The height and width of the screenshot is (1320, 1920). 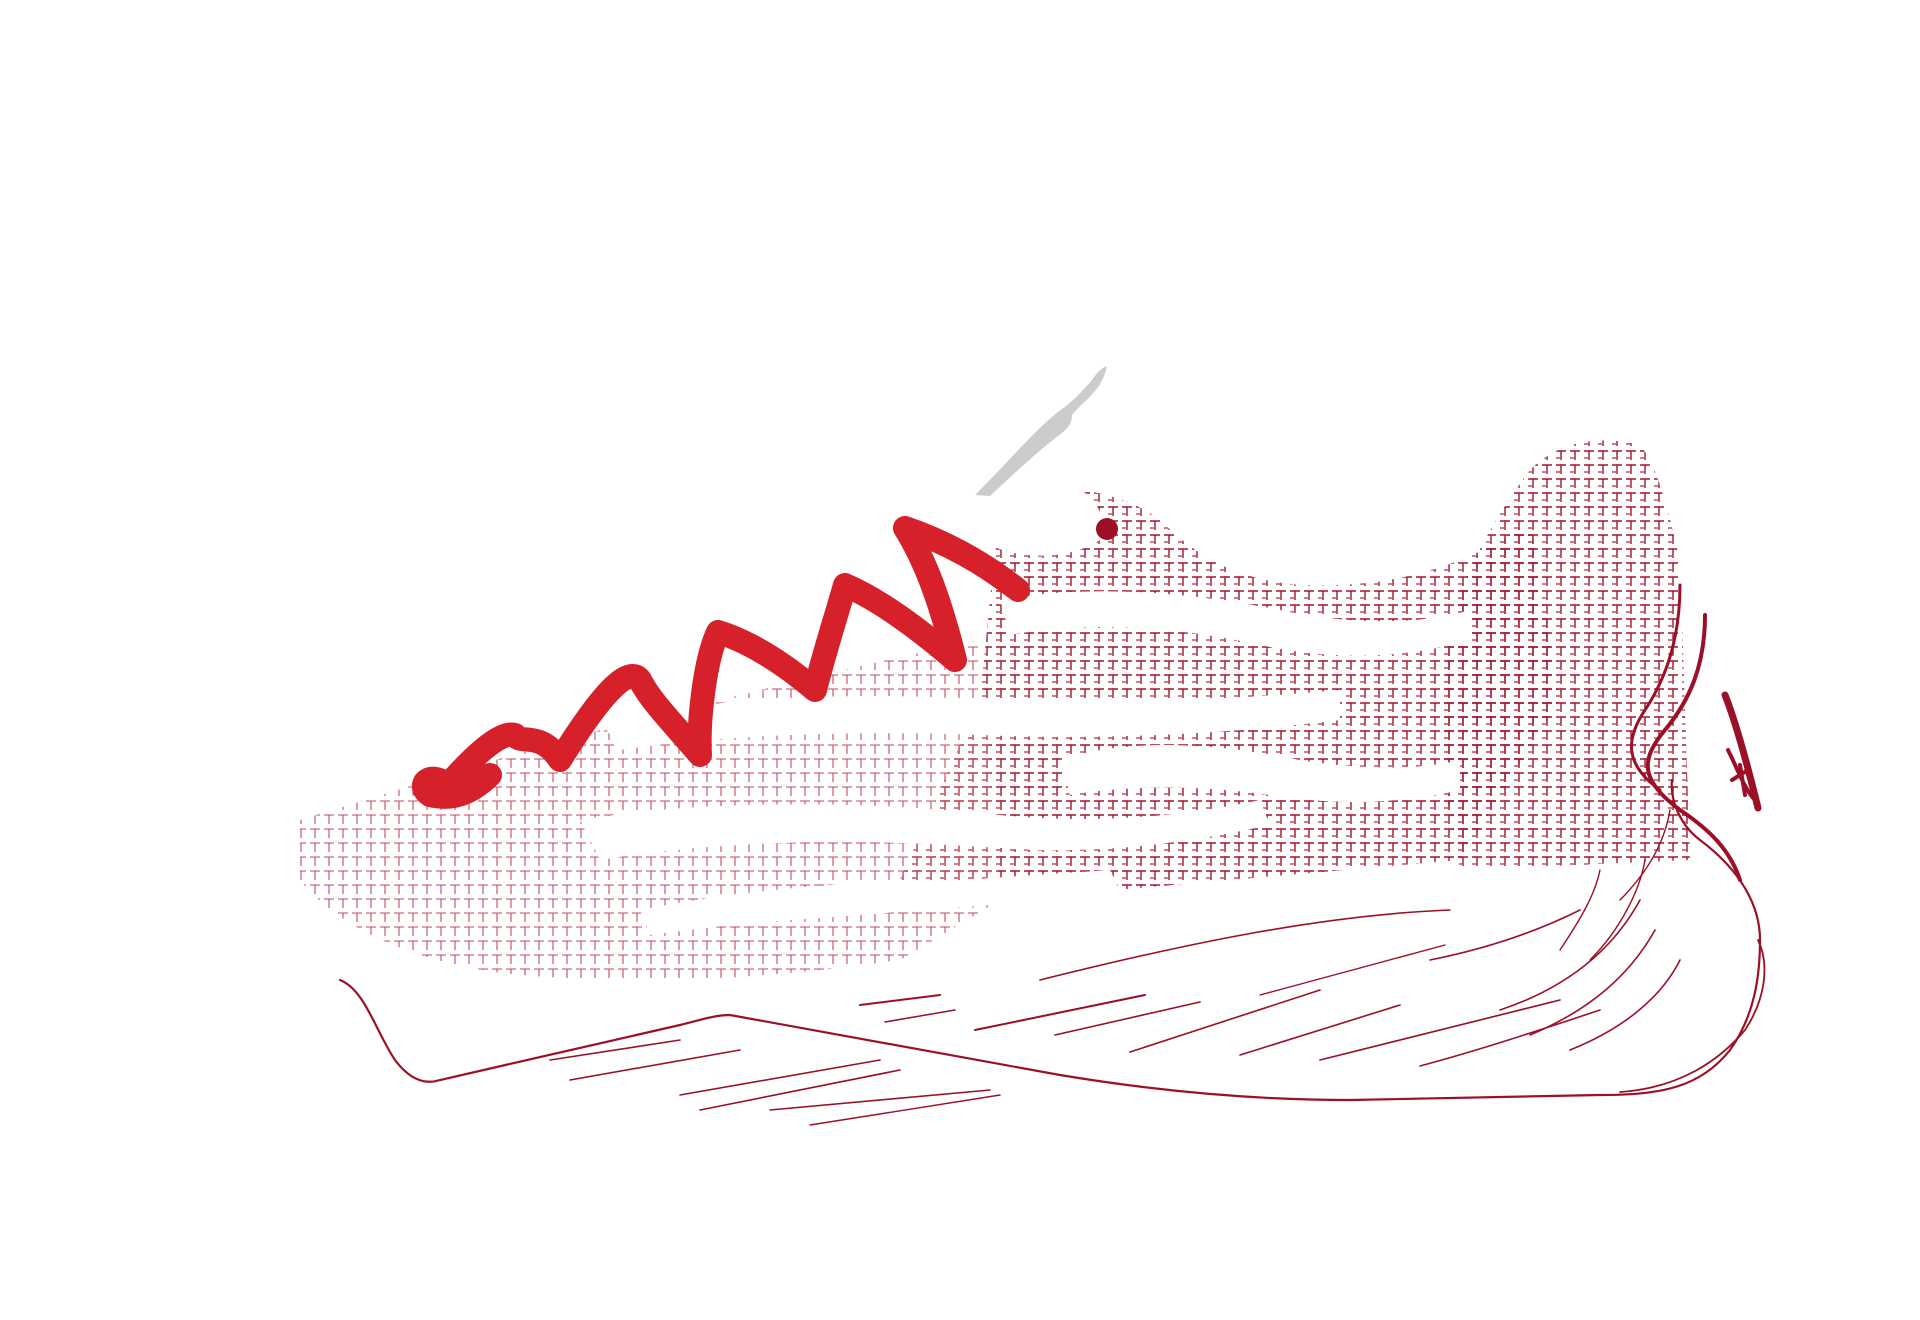 What do you see at coordinates (1041, 519) in the screenshot?
I see `tongue` at bounding box center [1041, 519].